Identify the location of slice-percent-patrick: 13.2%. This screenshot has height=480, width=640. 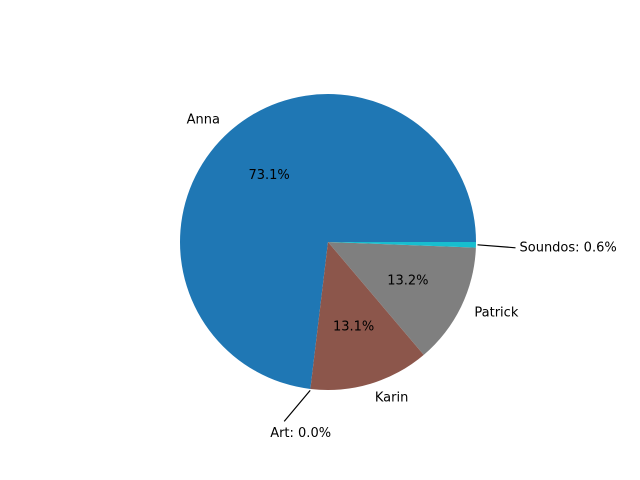
(407, 280).